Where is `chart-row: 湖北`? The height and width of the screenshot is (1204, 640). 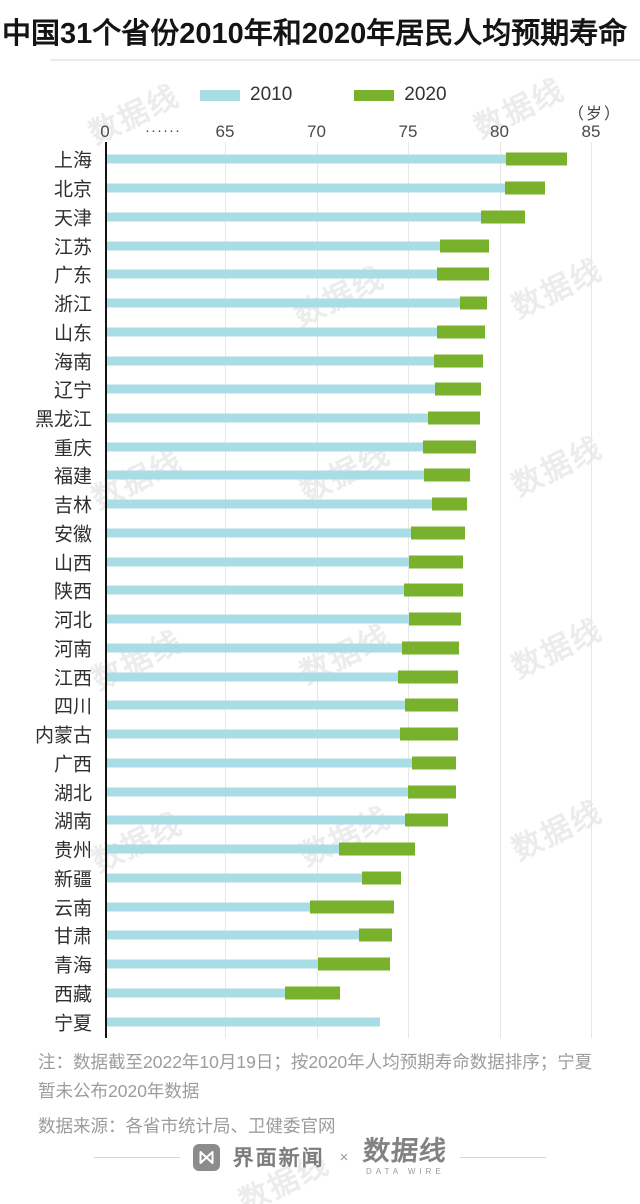 chart-row: 湖北 is located at coordinates (320, 791).